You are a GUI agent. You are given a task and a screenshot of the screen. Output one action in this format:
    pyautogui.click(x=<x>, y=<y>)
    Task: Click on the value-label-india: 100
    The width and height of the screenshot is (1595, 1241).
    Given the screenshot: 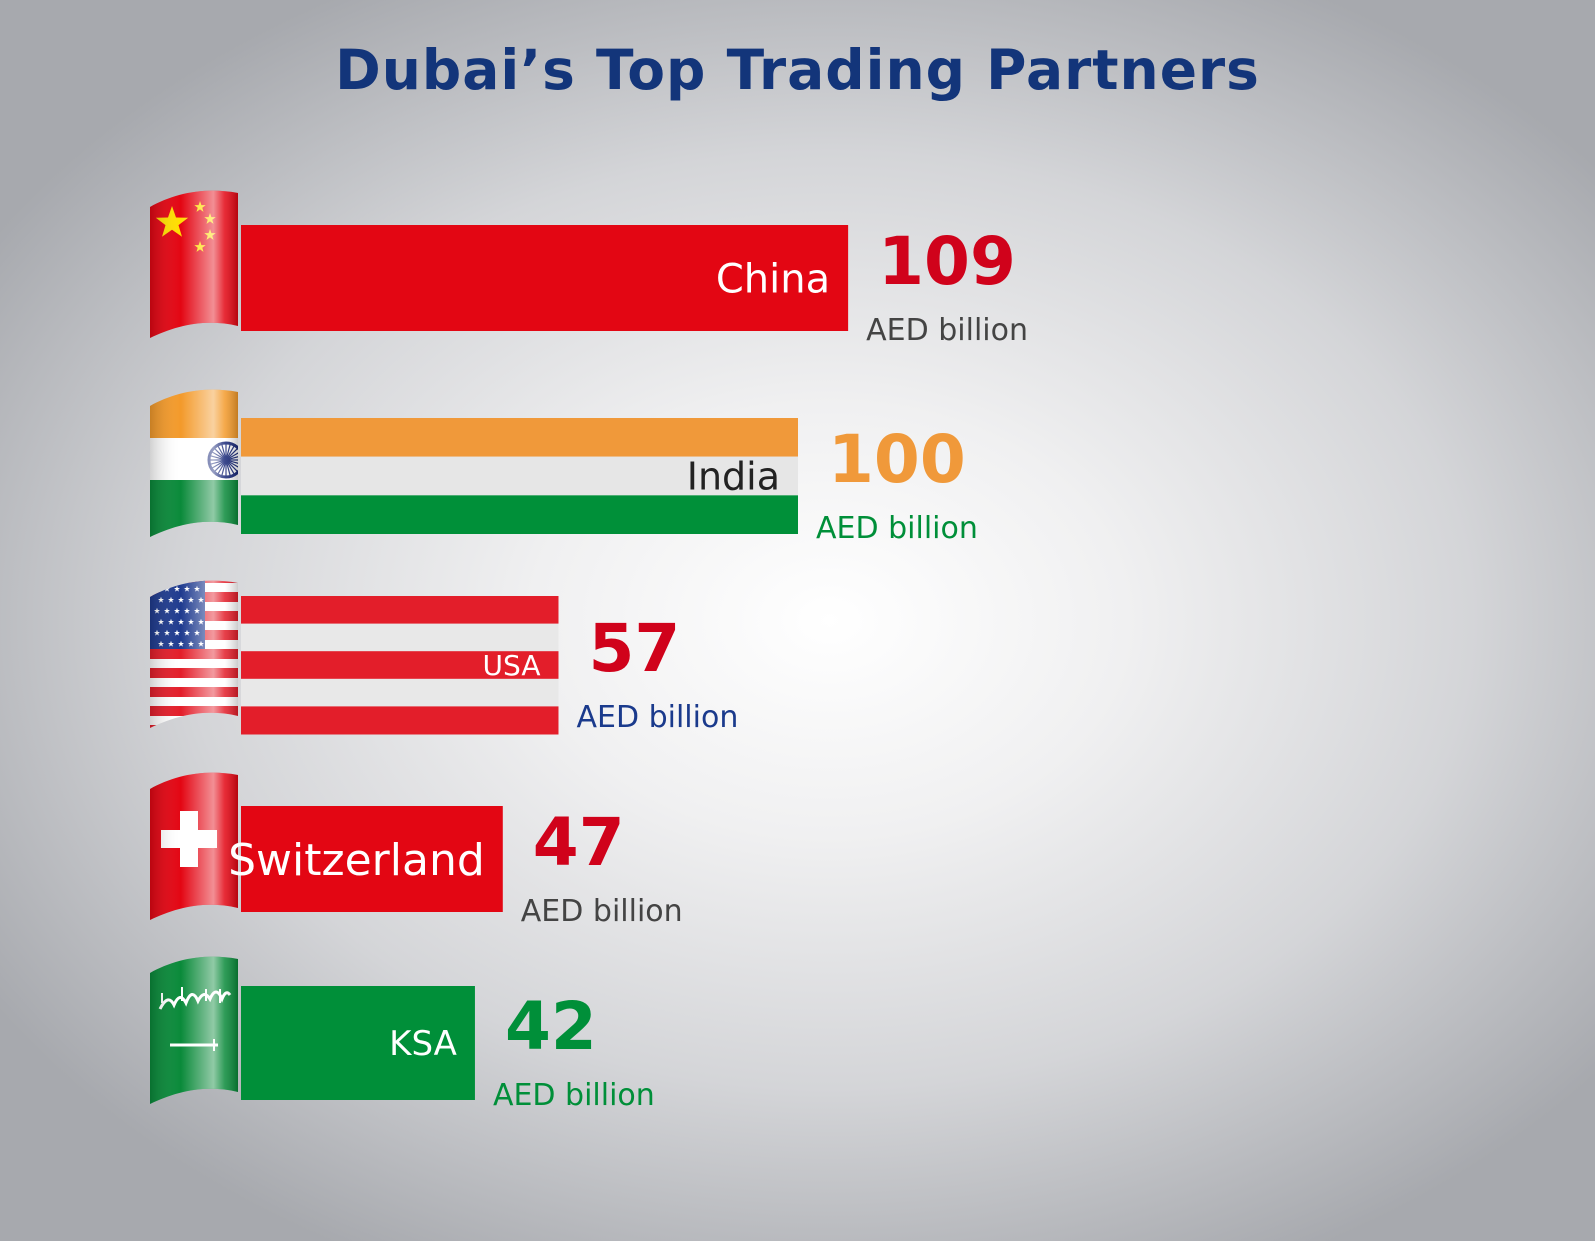 What is the action you would take?
    pyautogui.click(x=897, y=459)
    